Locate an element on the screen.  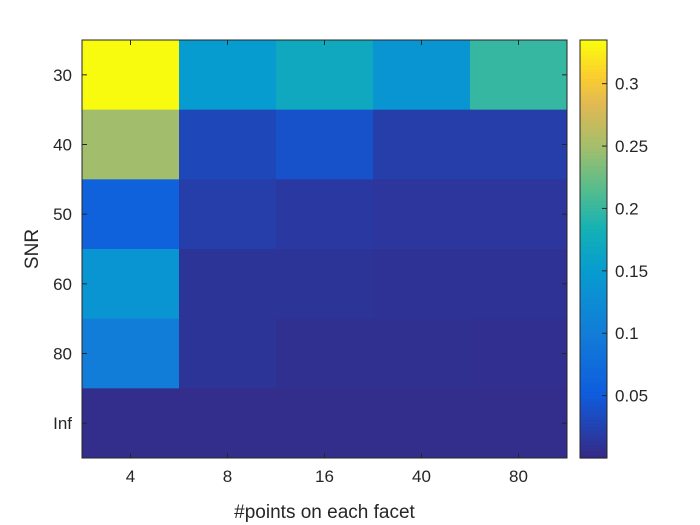
colorbar-tick-label: 0.2 is located at coordinates (627, 208).